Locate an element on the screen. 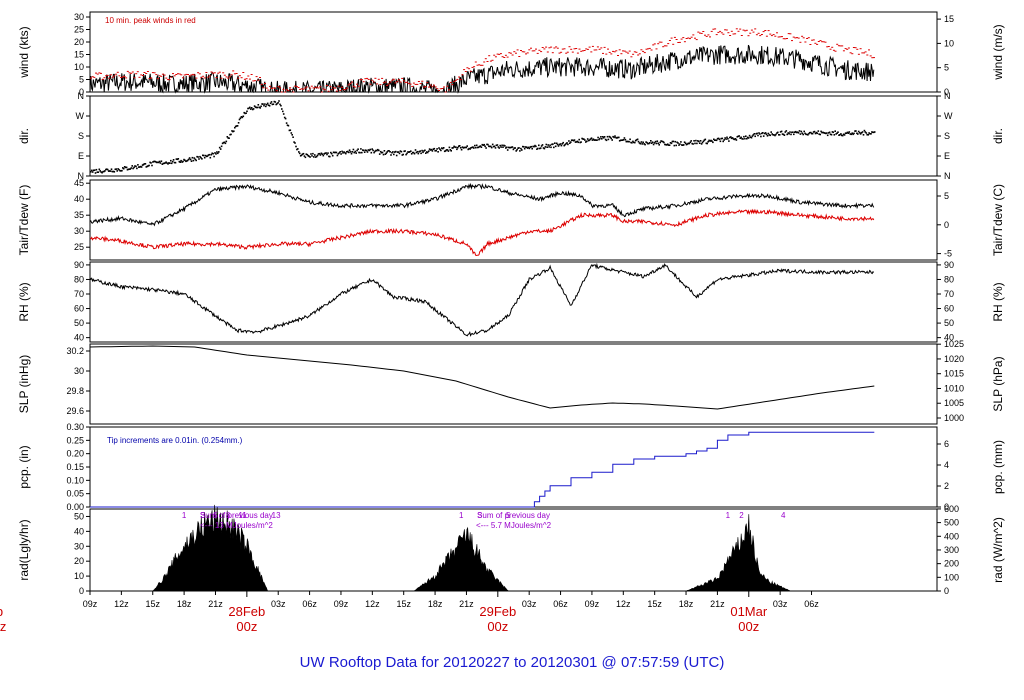  right-tick-label: 50 is located at coordinates (949, 323).